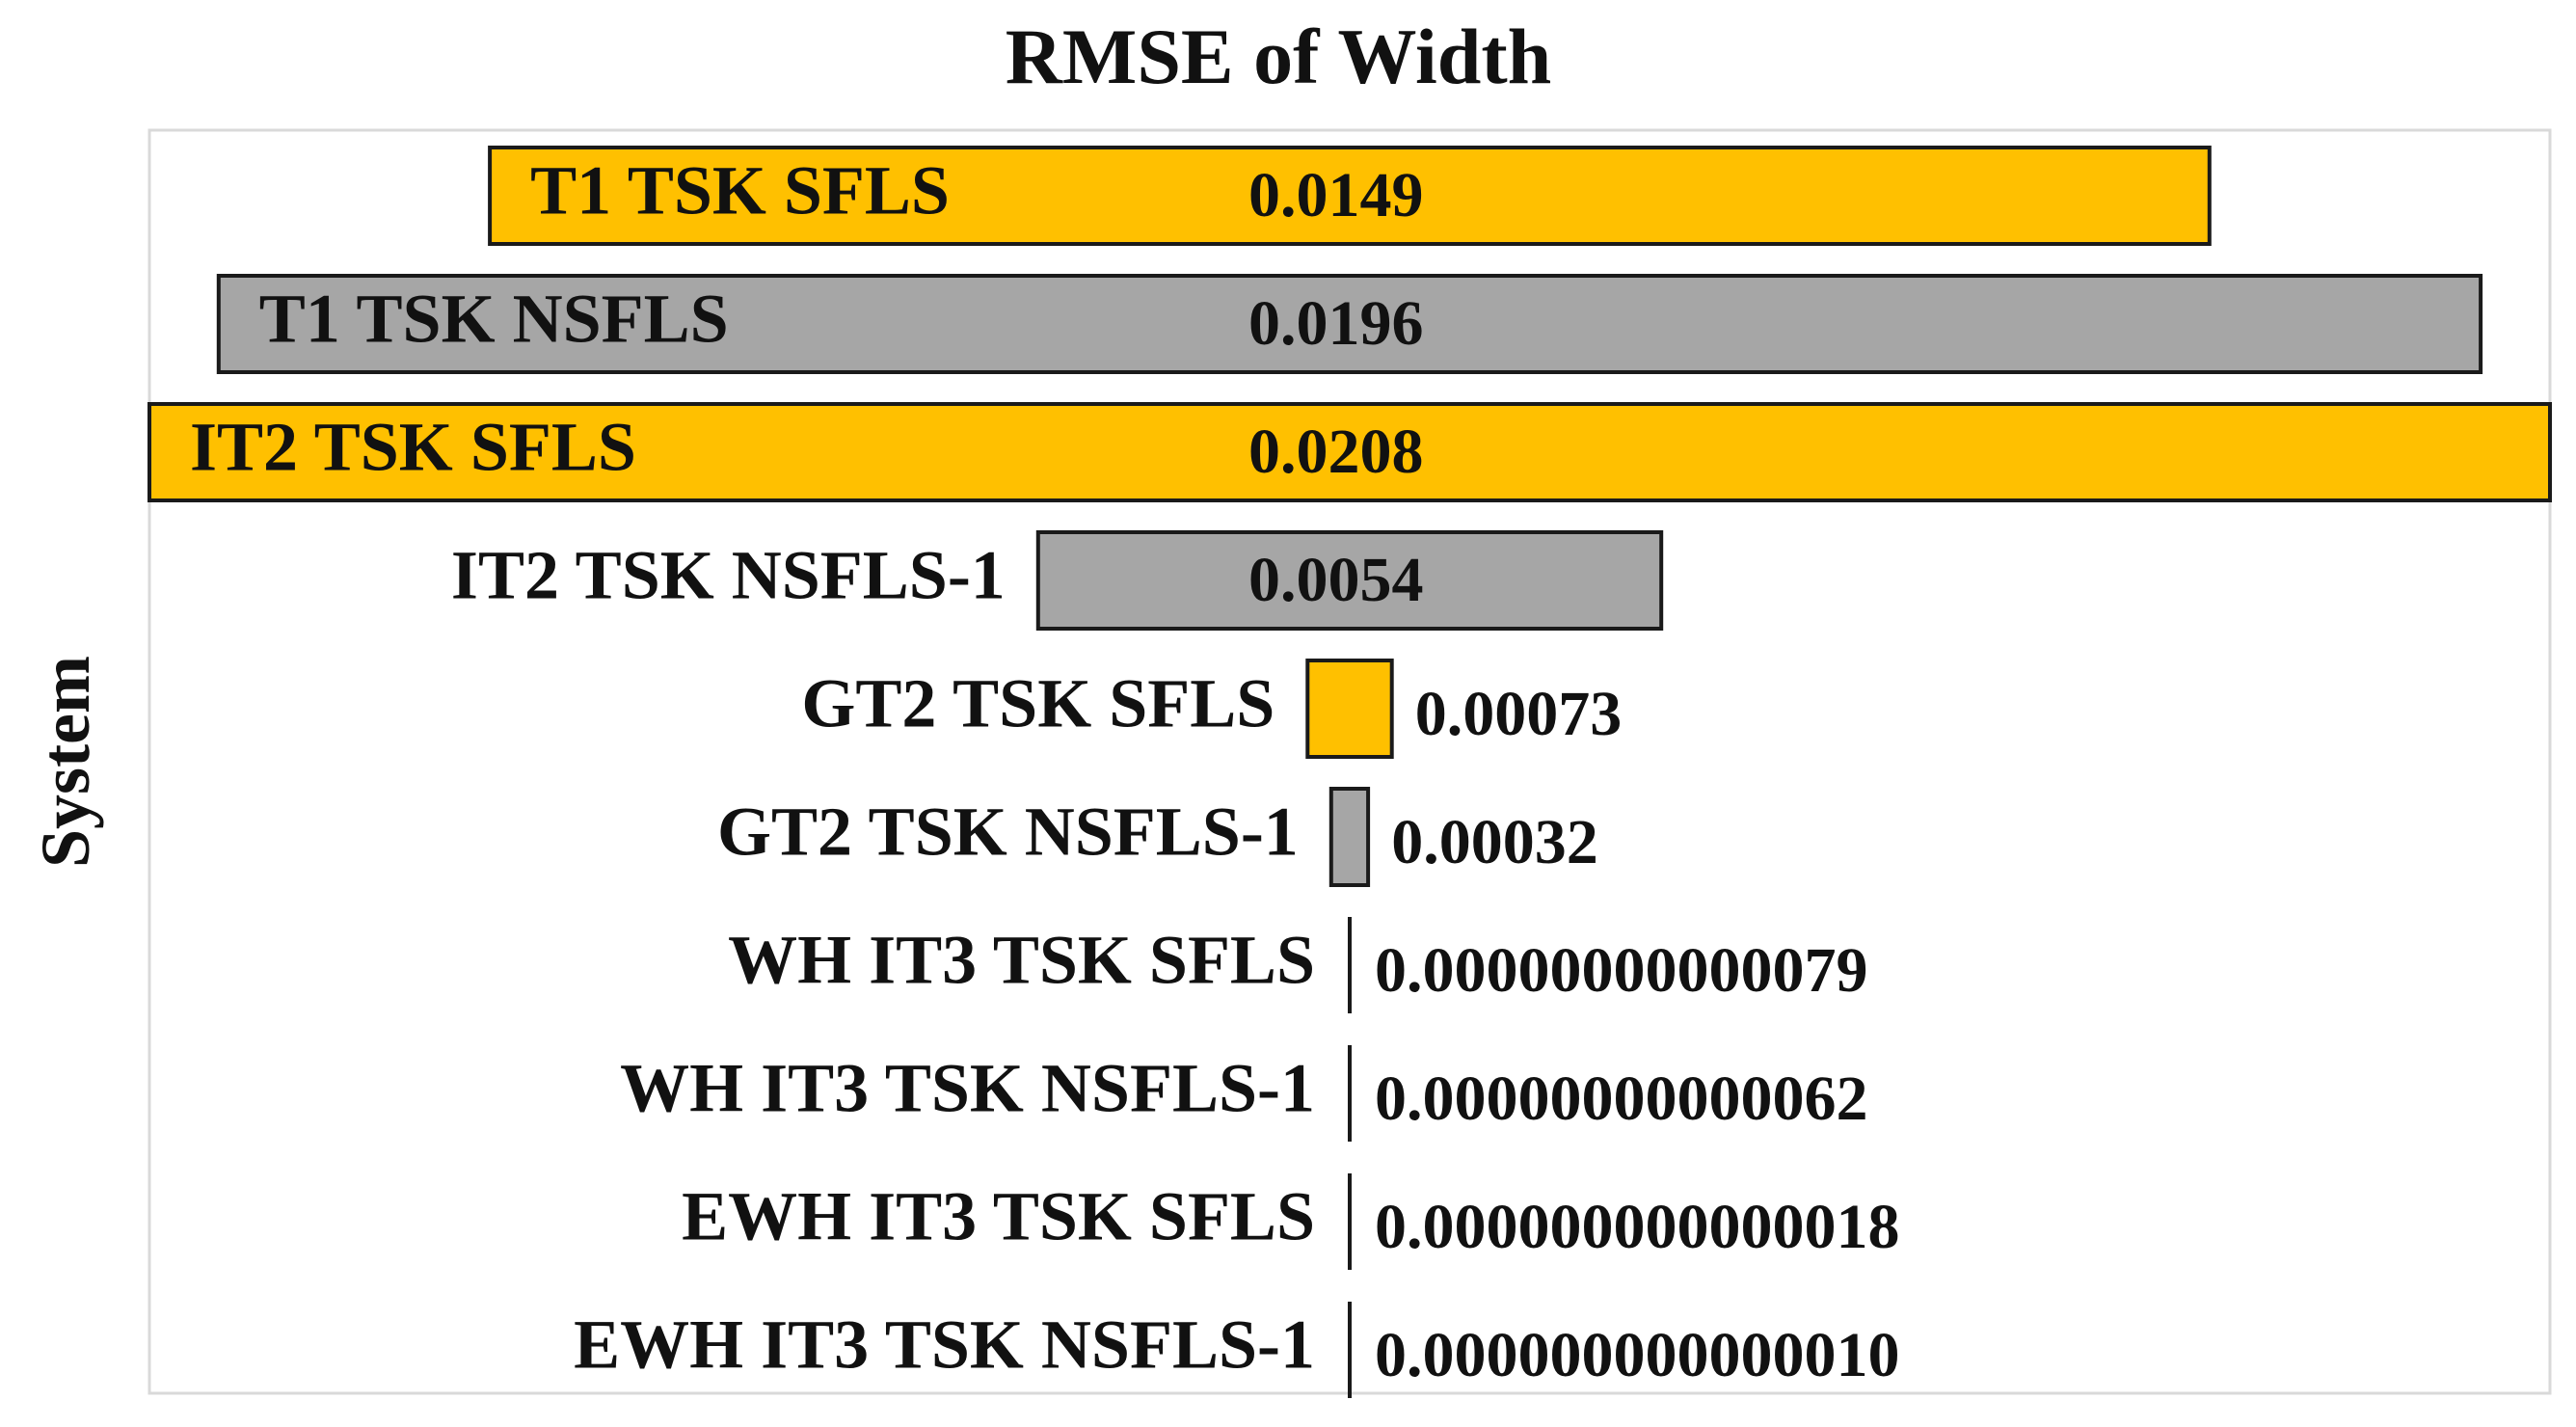 Image resolution: width=2576 pixels, height=1427 pixels. I want to click on value-label: 0.0149, so click(1336, 195).